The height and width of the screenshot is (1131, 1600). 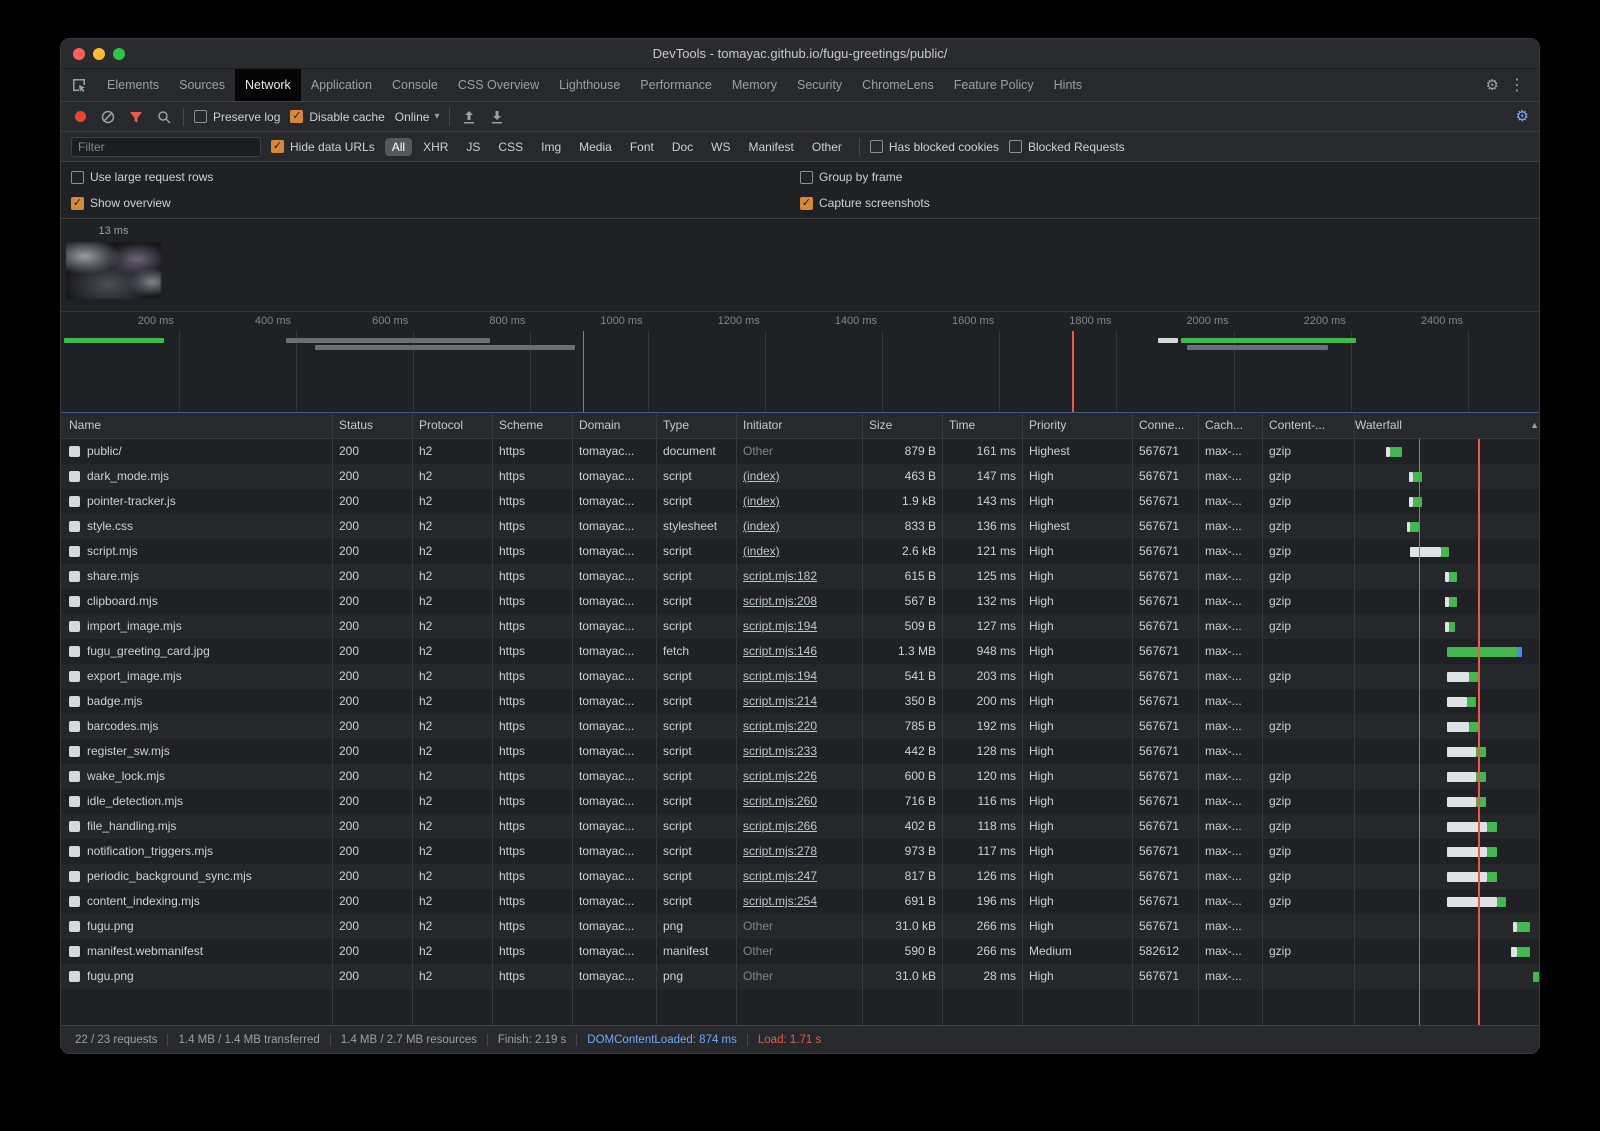 I want to click on filter-type-media: Media, so click(x=595, y=146).